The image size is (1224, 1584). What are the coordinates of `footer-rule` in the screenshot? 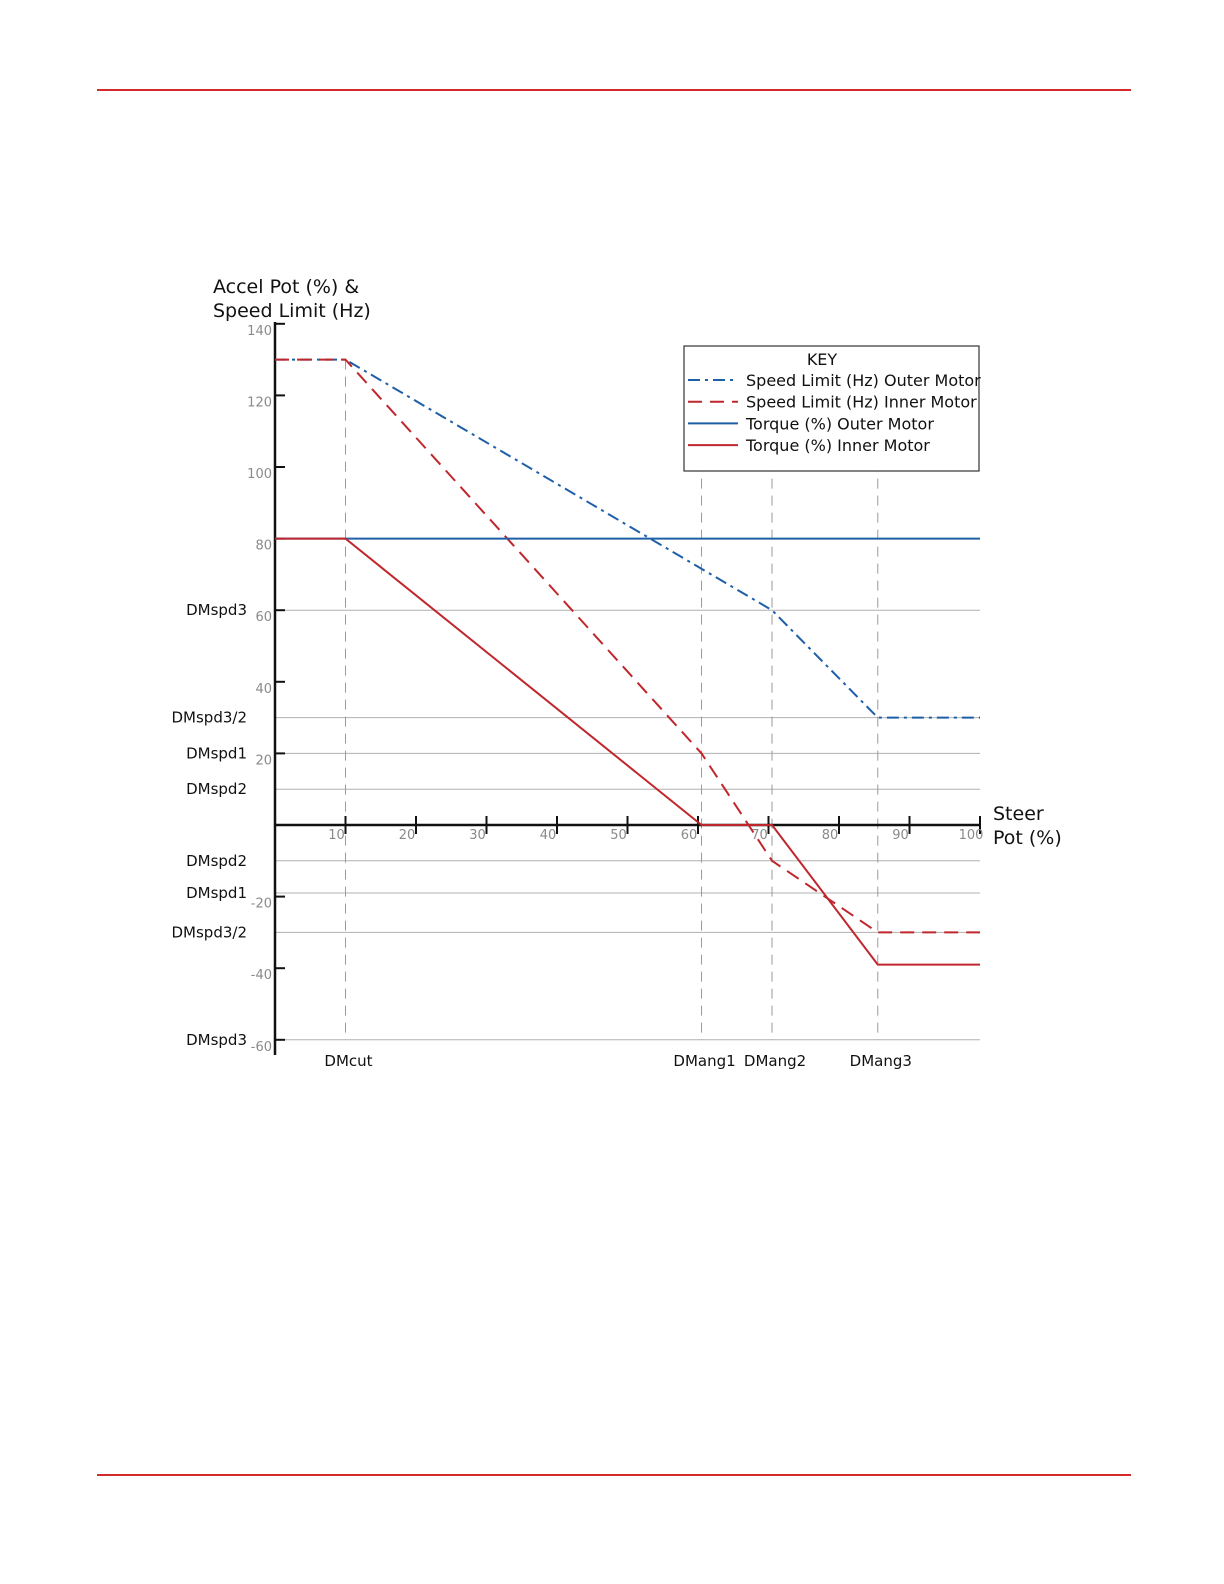 It's located at (614, 1475).